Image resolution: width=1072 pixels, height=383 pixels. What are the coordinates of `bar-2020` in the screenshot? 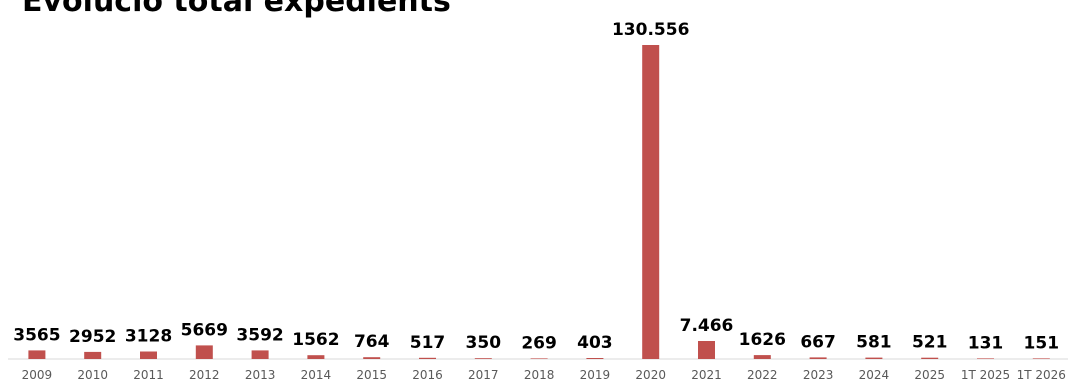 It's located at (651, 202).